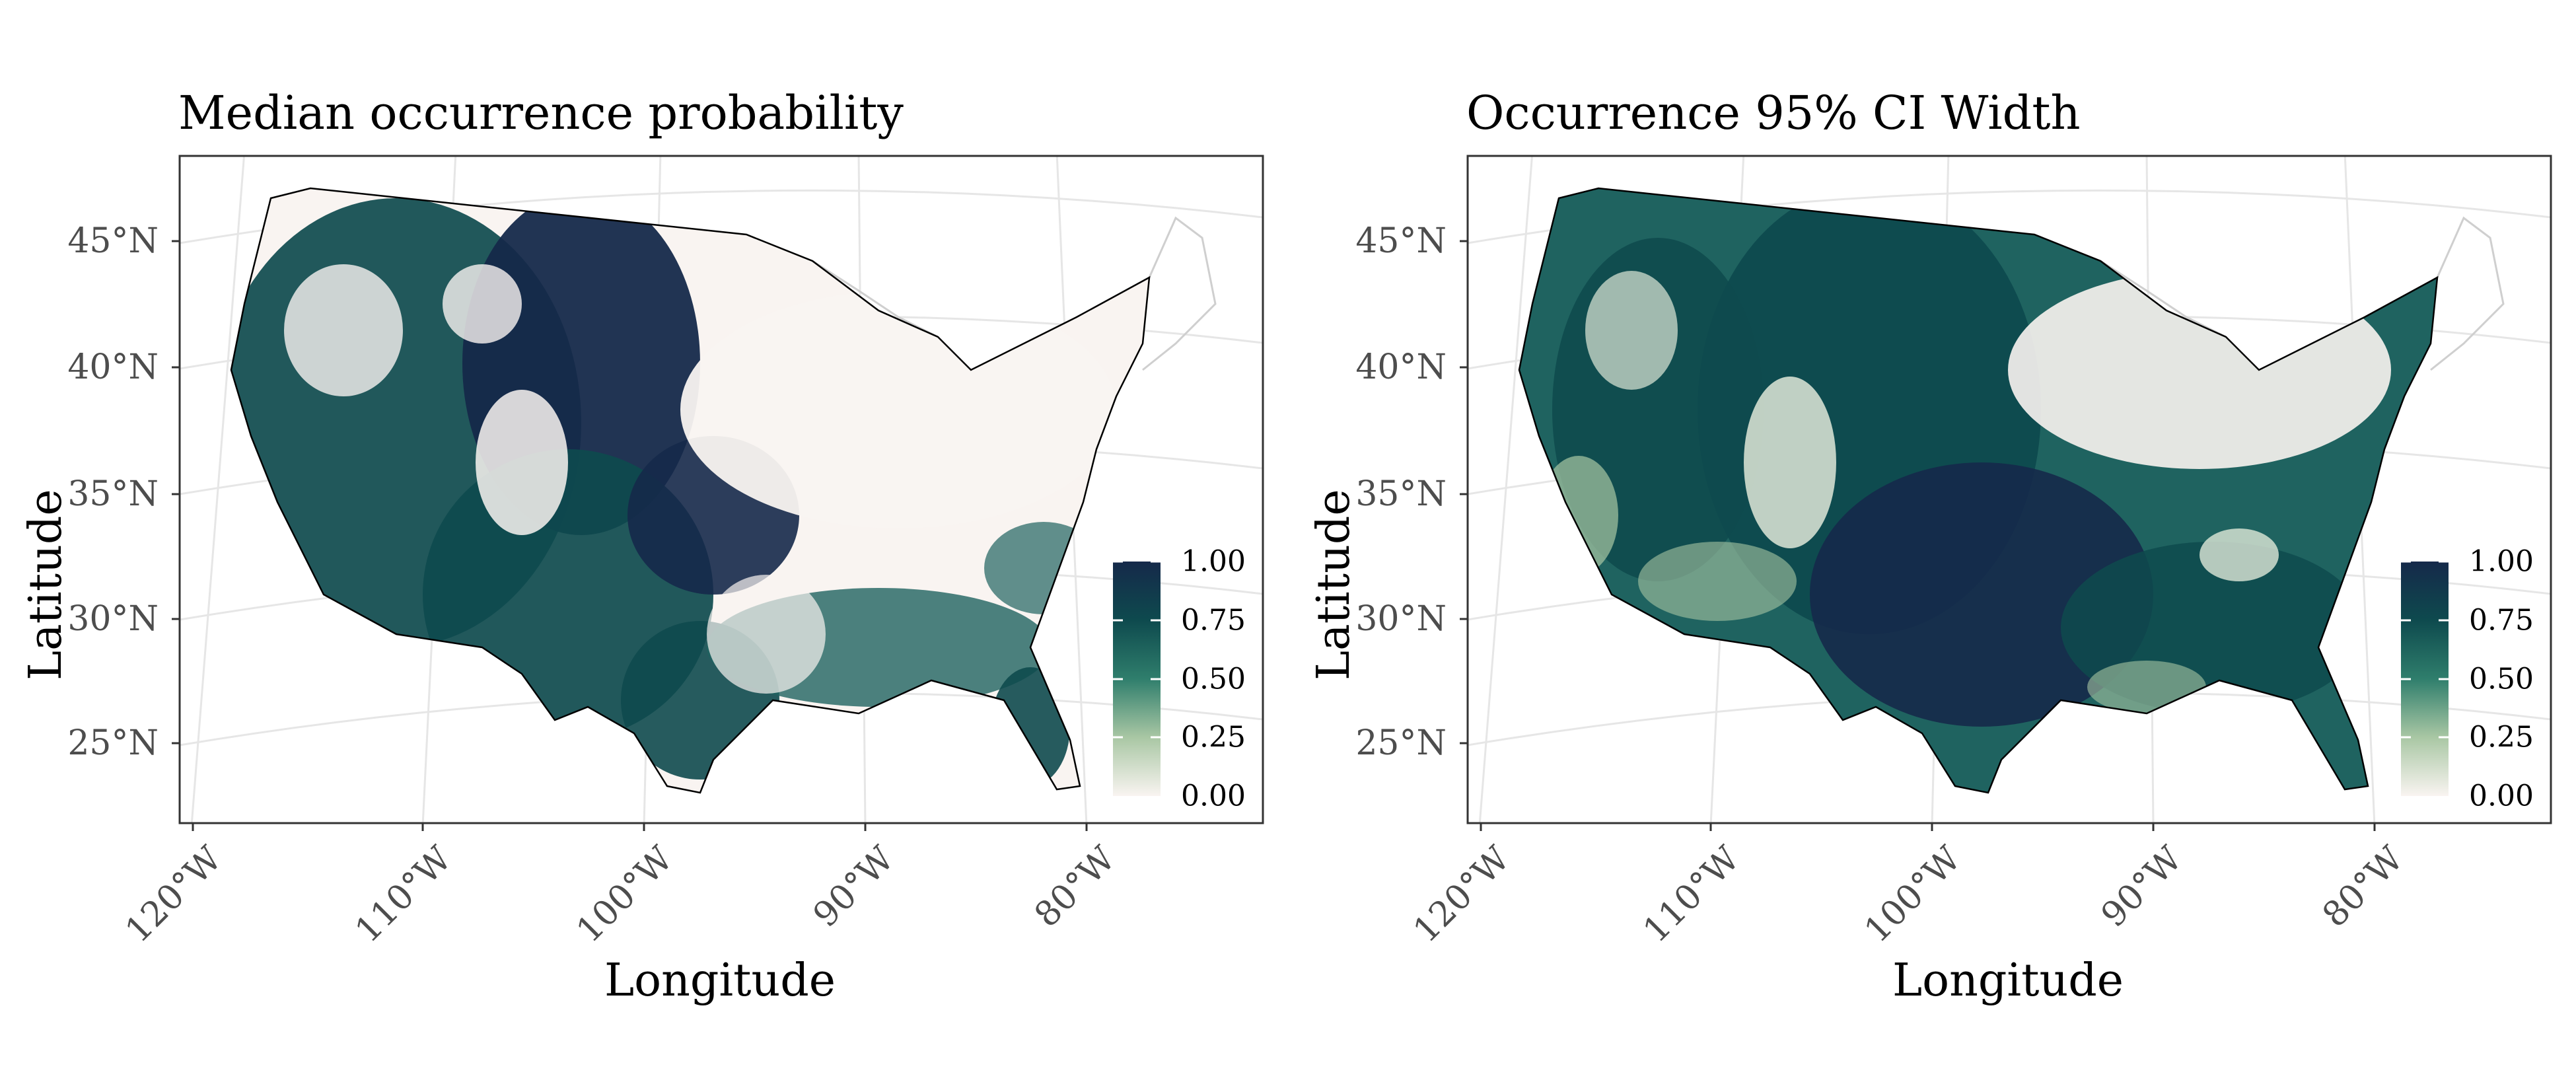 This screenshot has height=1090, width=2576. I want to click on panel-title: Median occurrence probability, so click(541, 113).